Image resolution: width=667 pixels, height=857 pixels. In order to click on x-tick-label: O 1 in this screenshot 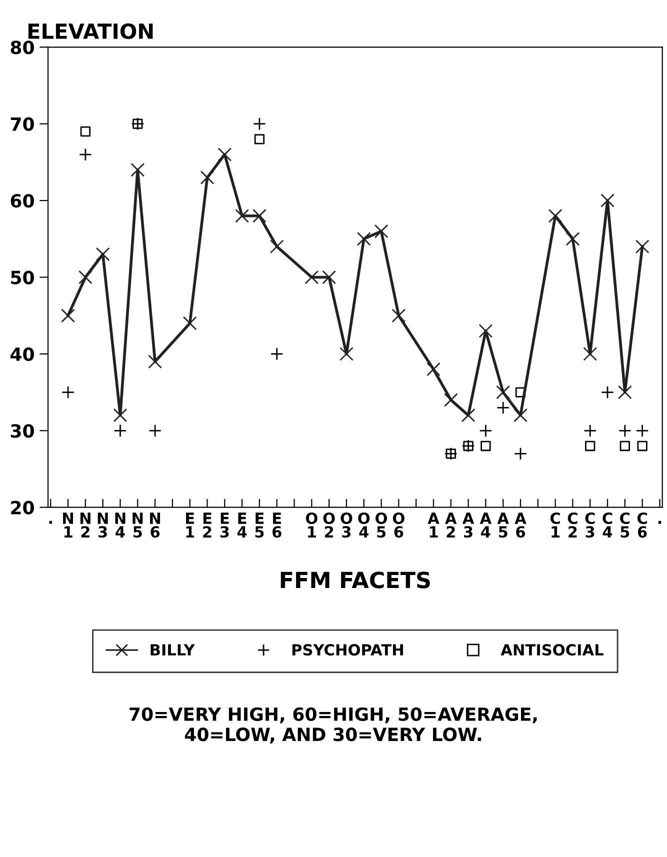, I will do `click(312, 525)`.